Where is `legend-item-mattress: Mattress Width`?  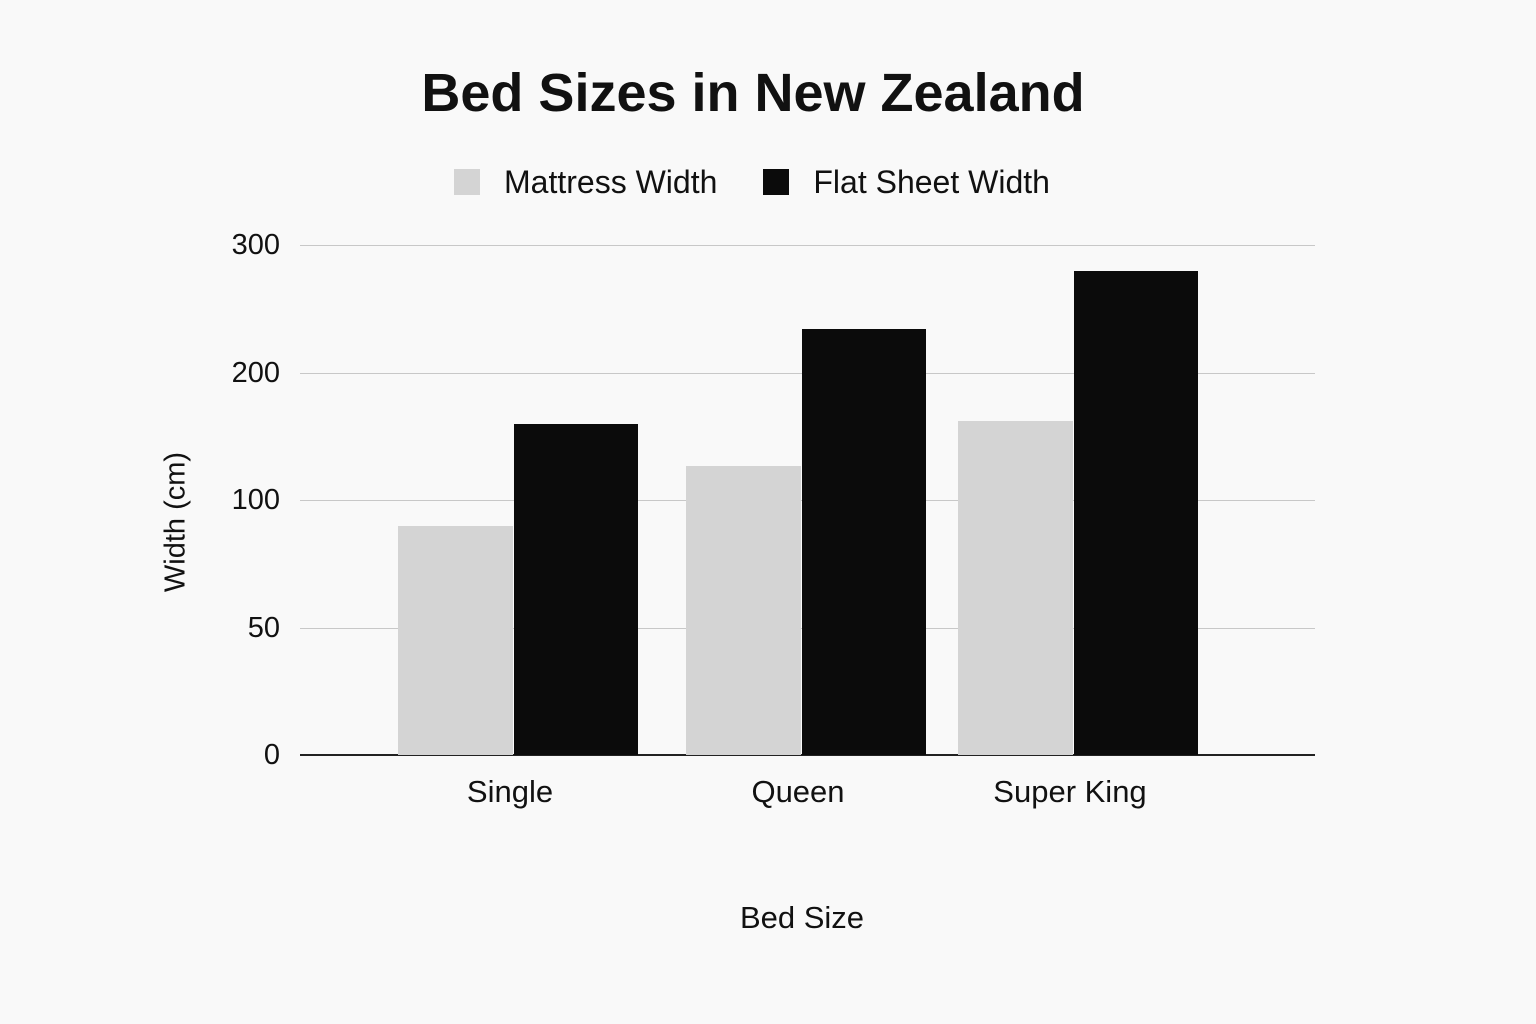 legend-item-mattress: Mattress Width is located at coordinates (585, 182).